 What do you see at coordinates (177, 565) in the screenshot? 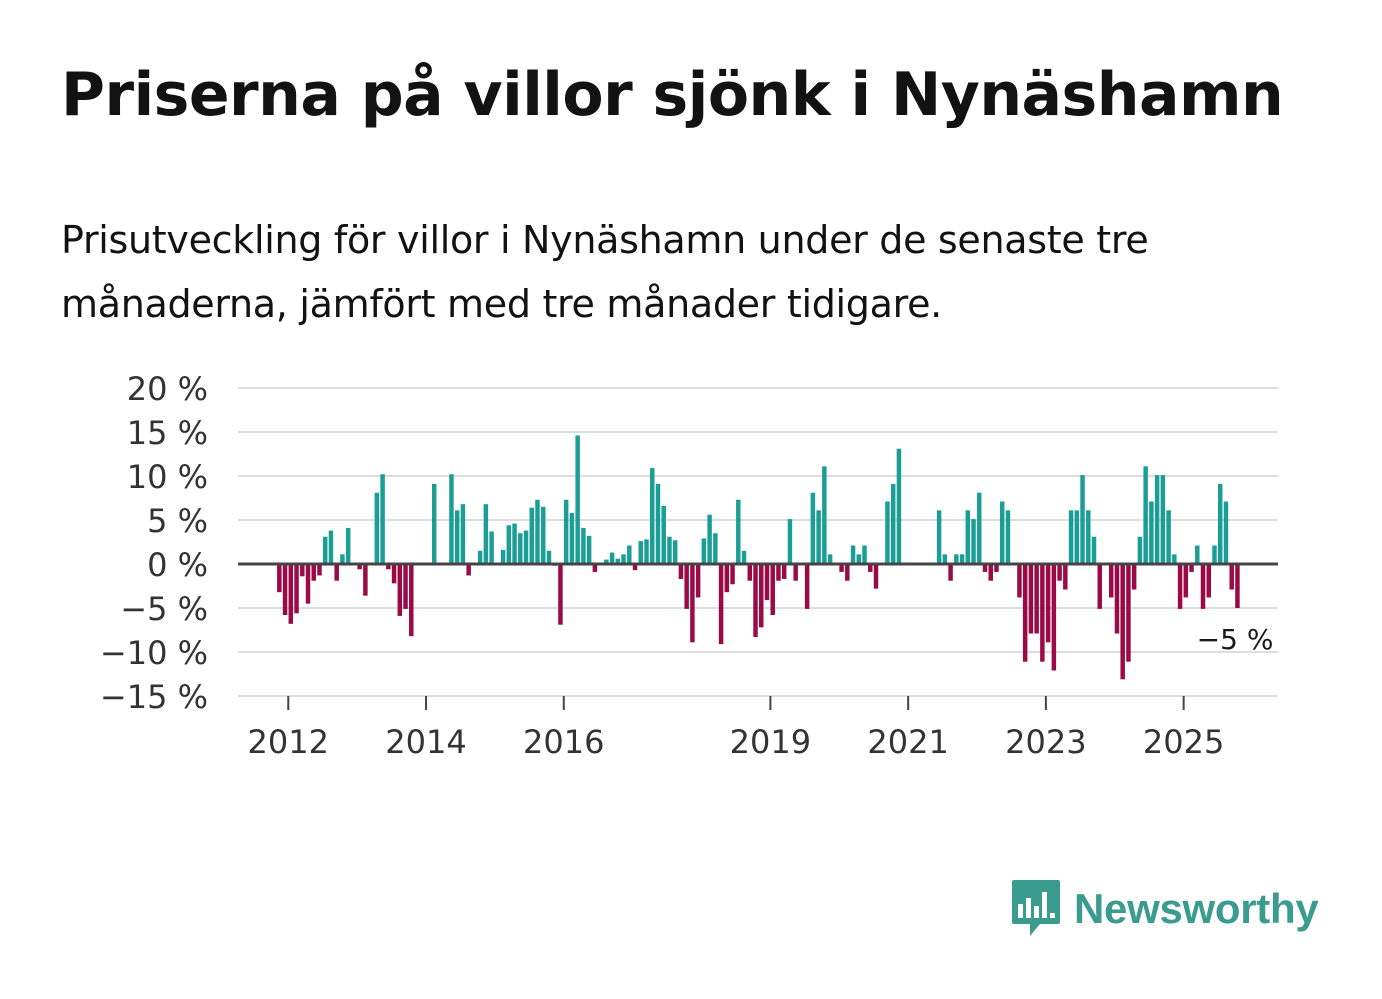
I see `y-tick-label: 0 %` at bounding box center [177, 565].